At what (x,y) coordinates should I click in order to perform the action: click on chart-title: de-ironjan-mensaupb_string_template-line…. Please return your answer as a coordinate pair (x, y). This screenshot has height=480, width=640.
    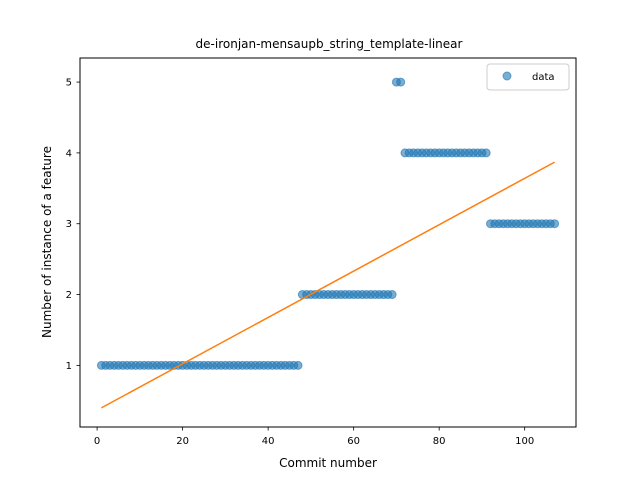
    Looking at the image, I should click on (329, 44).